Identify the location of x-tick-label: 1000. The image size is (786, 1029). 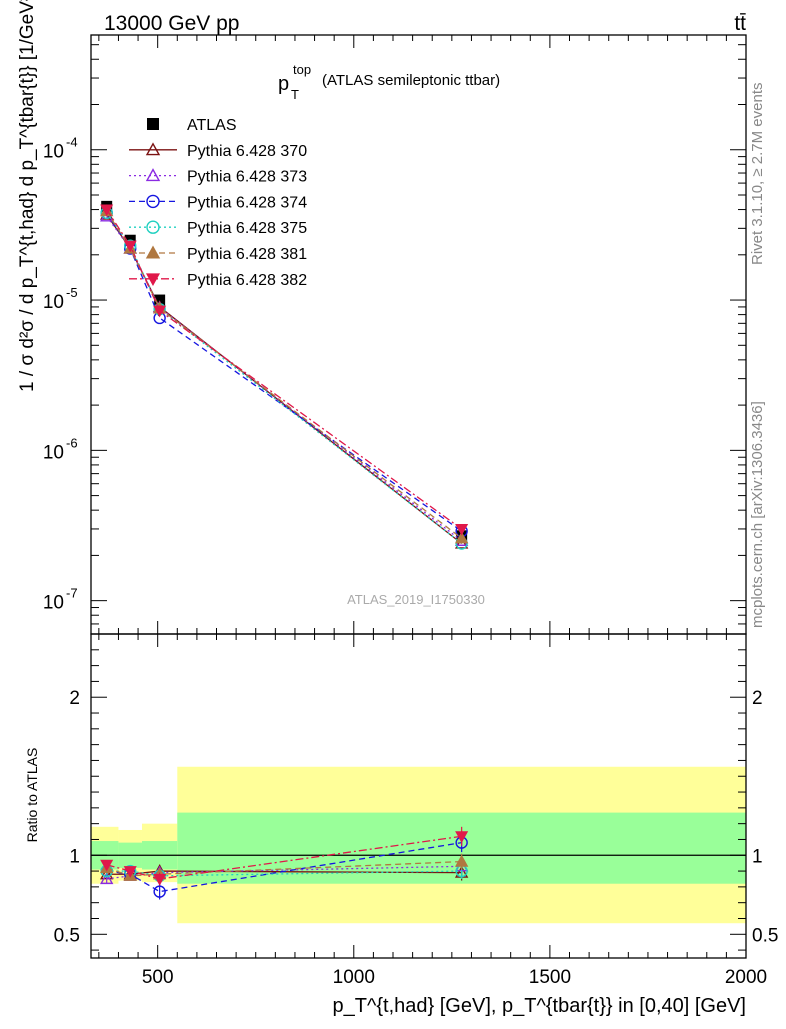
(354, 977).